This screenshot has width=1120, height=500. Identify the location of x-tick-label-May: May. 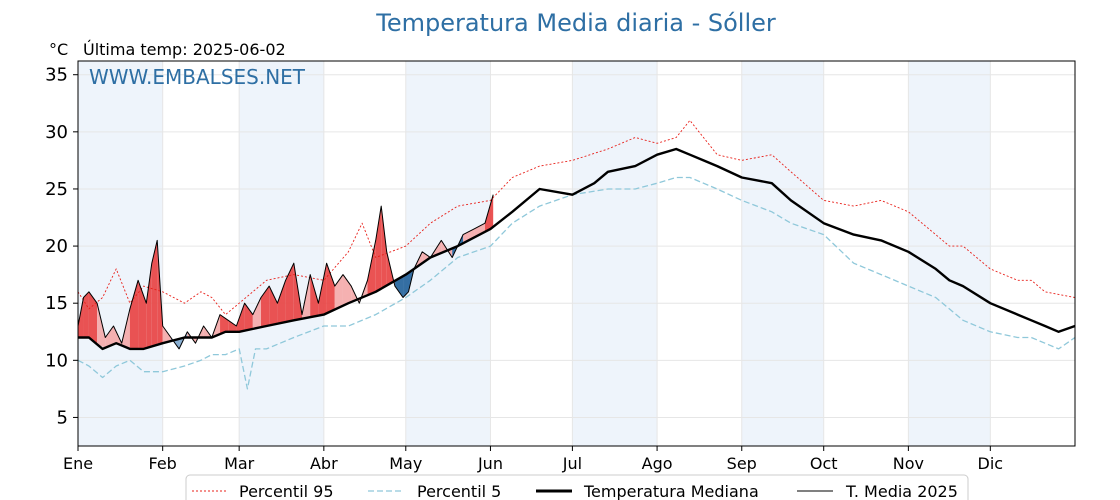
(405, 463).